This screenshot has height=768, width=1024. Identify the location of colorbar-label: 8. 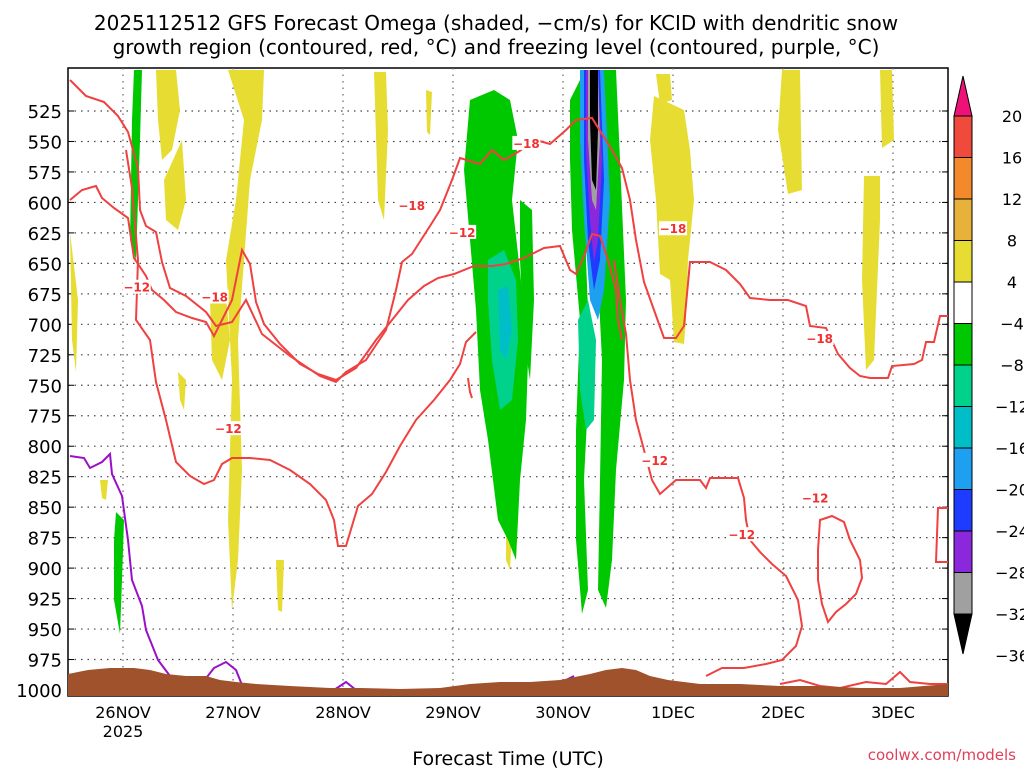
(1012, 241).